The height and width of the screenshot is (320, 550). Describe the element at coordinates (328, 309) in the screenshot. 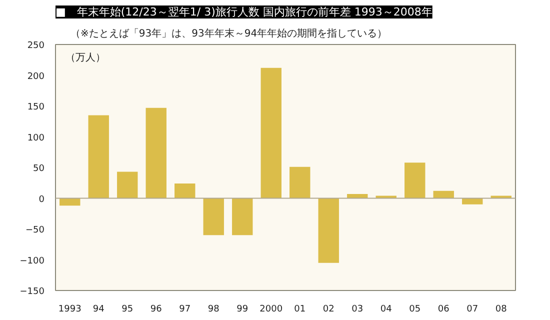

I see `x-tick-label: 02` at that location.